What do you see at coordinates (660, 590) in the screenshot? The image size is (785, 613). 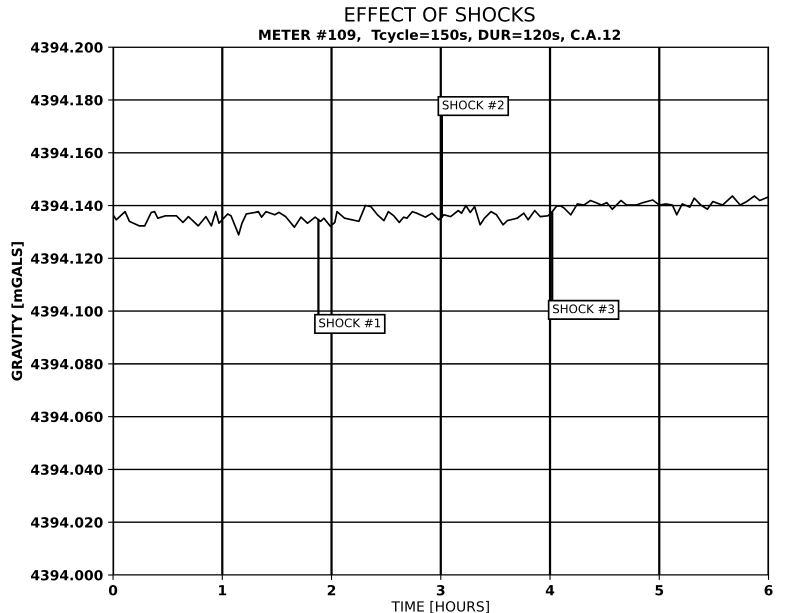 I see `x-tick-label: 5` at bounding box center [660, 590].